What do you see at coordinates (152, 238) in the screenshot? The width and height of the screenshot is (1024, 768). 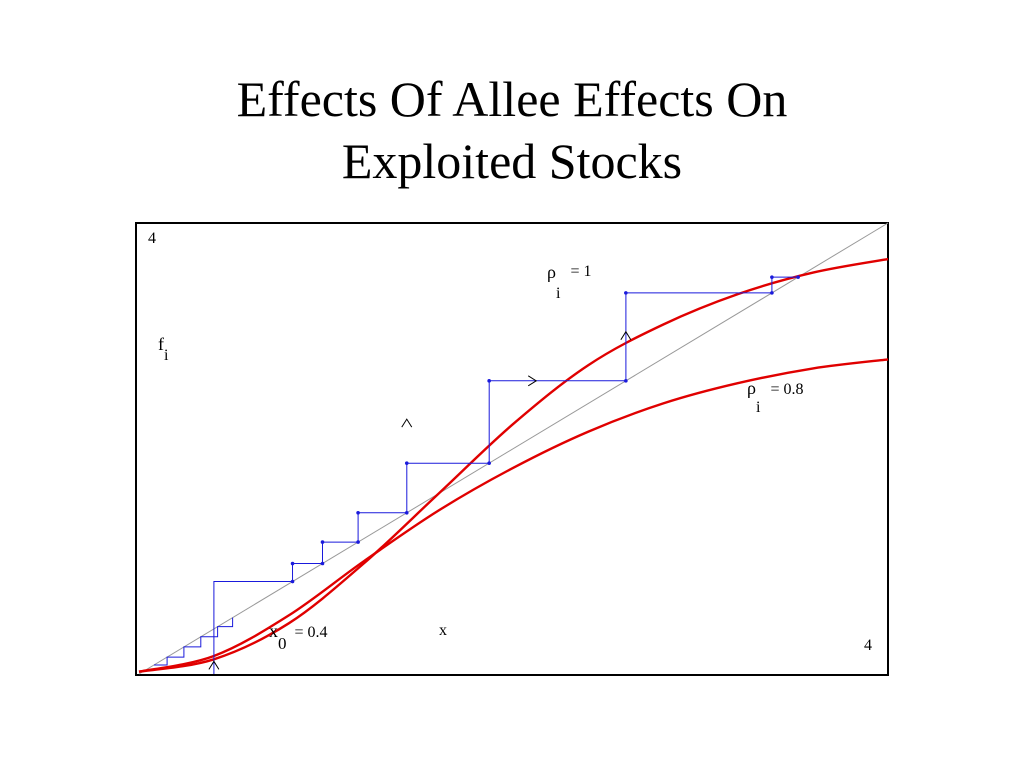 I see `y-tick-label: 4` at bounding box center [152, 238].